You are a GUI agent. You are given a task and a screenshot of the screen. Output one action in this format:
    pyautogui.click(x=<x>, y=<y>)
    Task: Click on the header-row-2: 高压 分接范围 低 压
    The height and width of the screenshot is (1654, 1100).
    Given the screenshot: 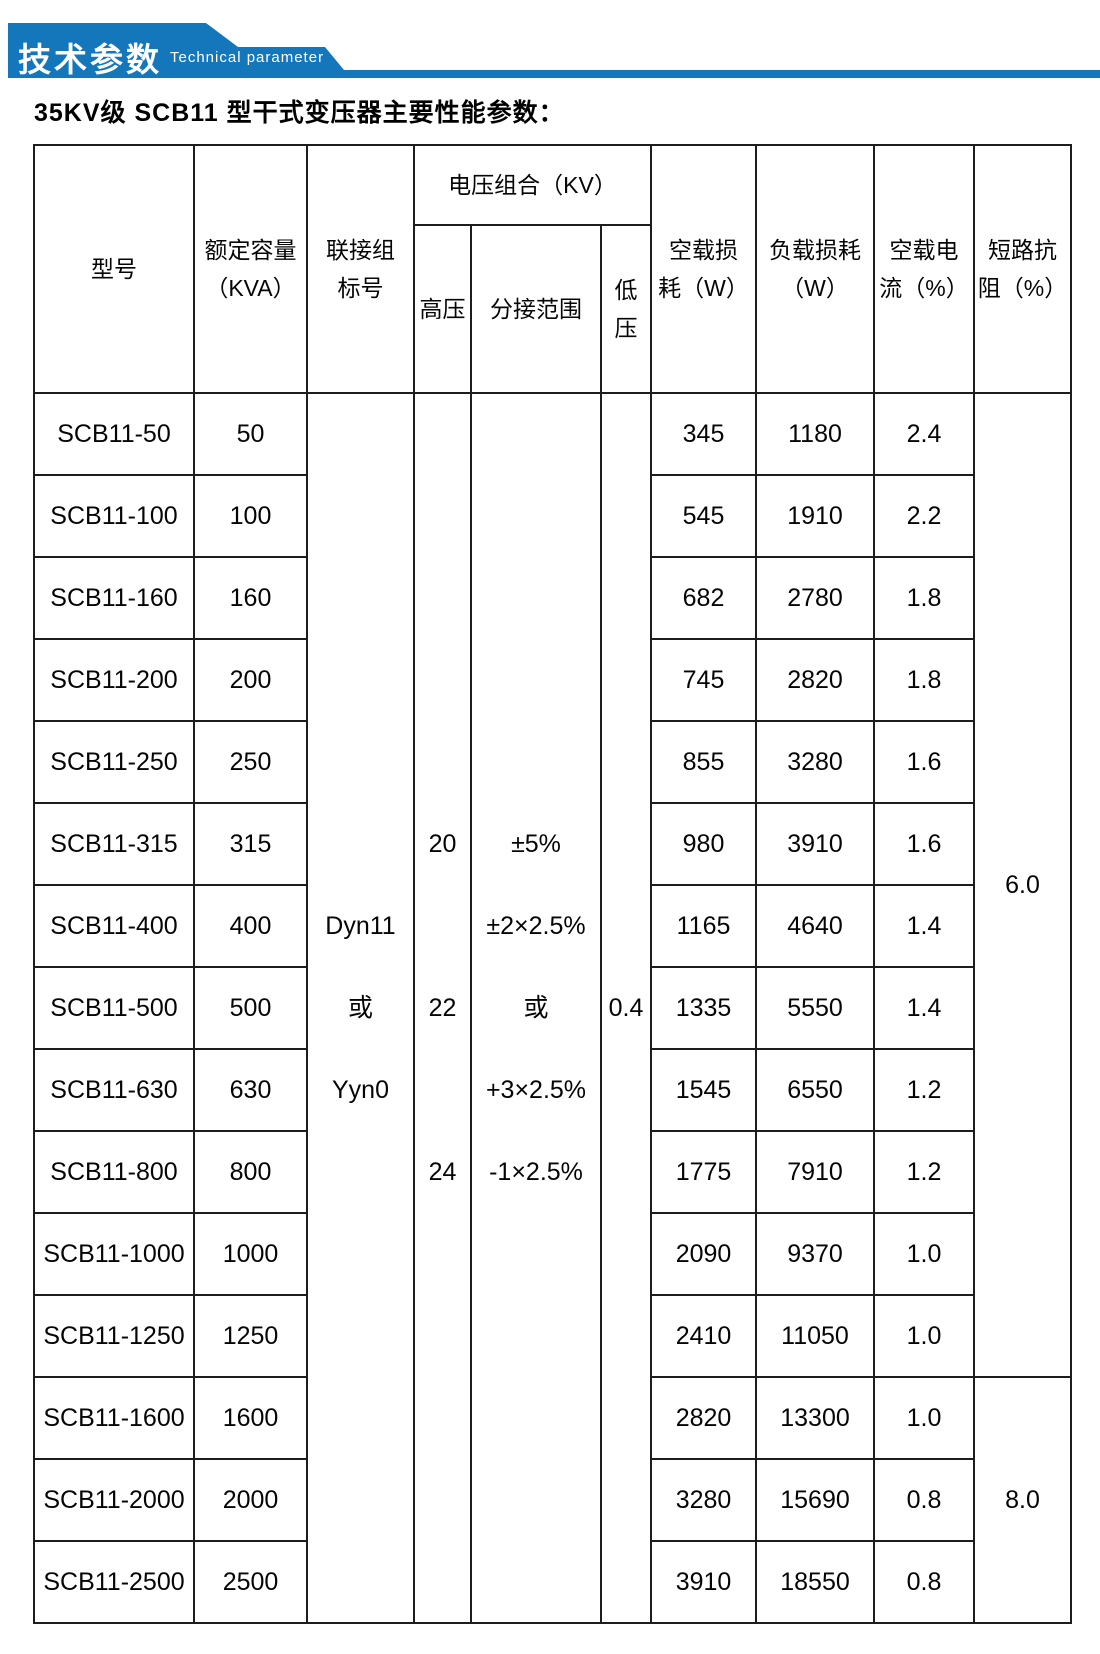 What is the action you would take?
    pyautogui.click(x=552, y=309)
    